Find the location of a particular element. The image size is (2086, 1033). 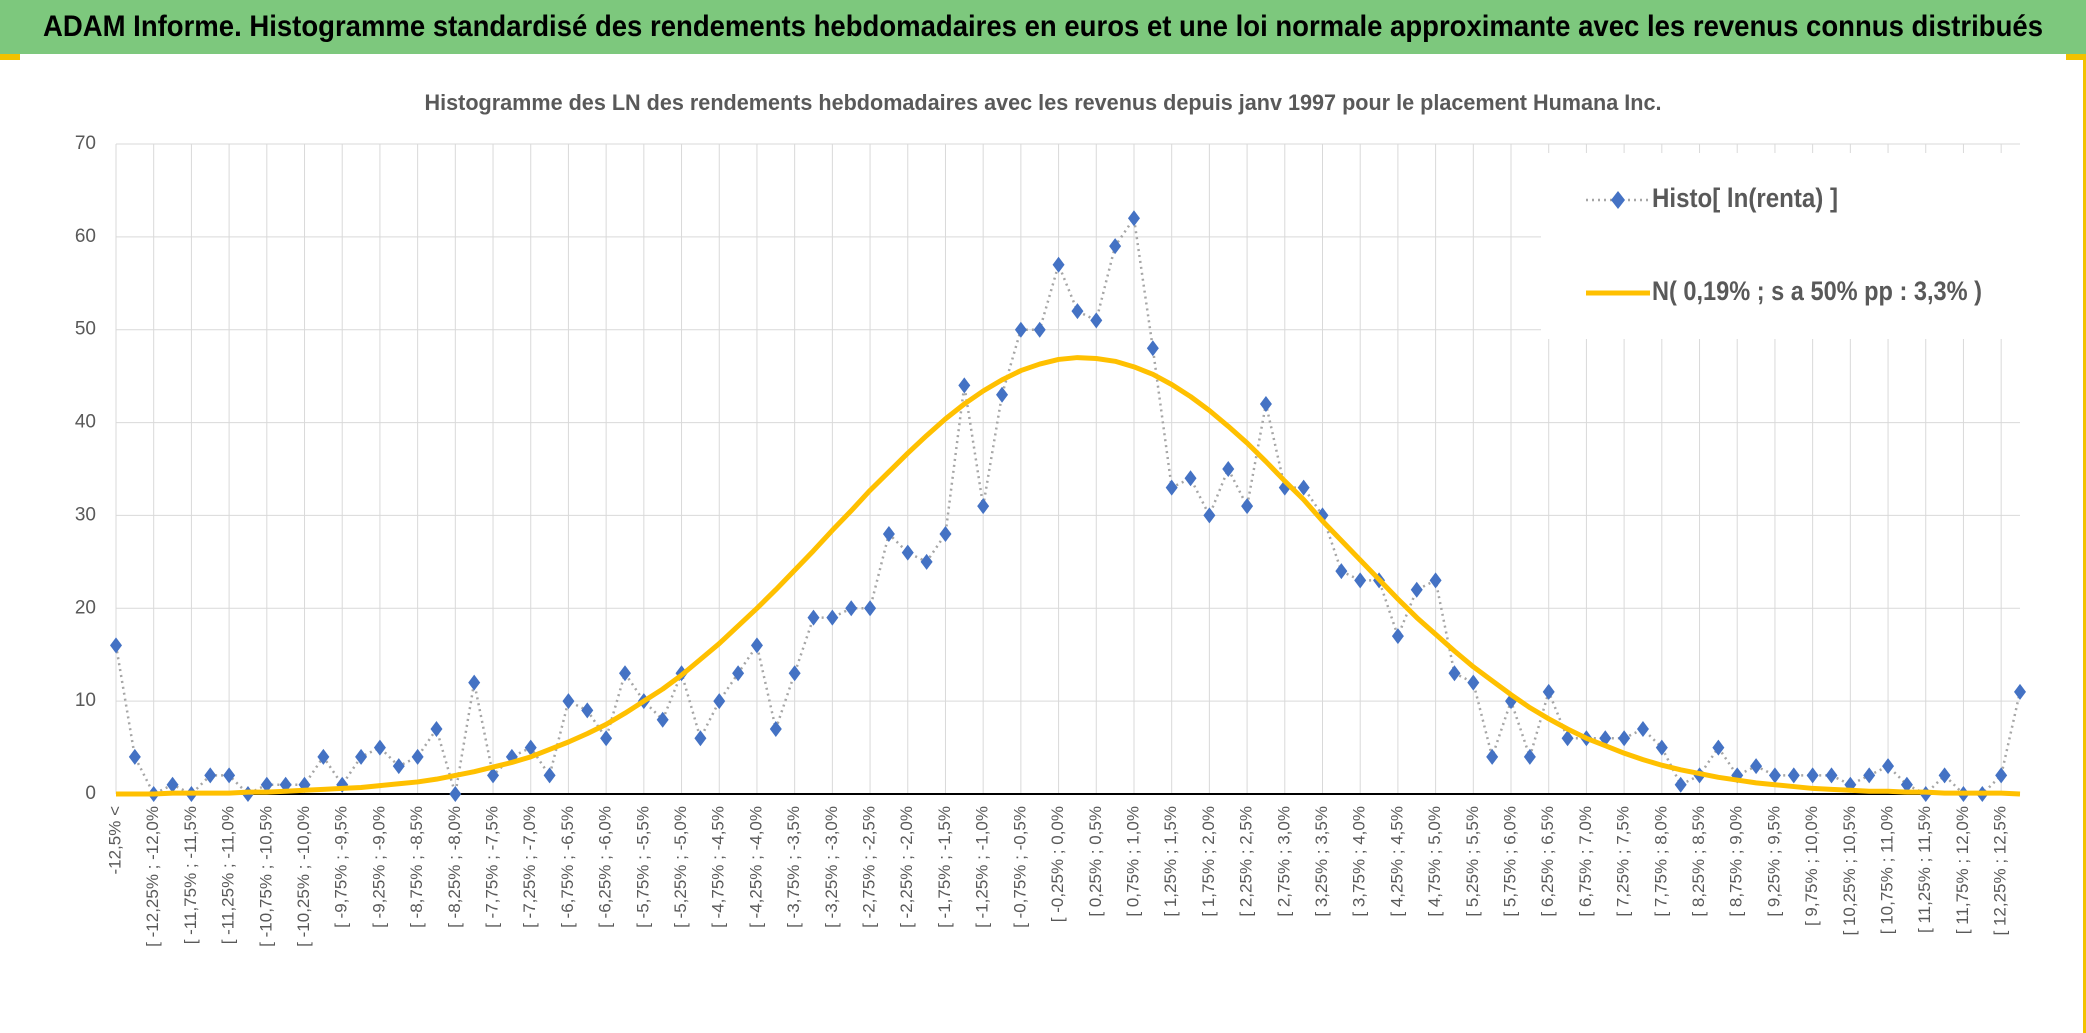

x-tick-label: [ 0,25% ; 0,5% is located at coordinates (1095, 861).